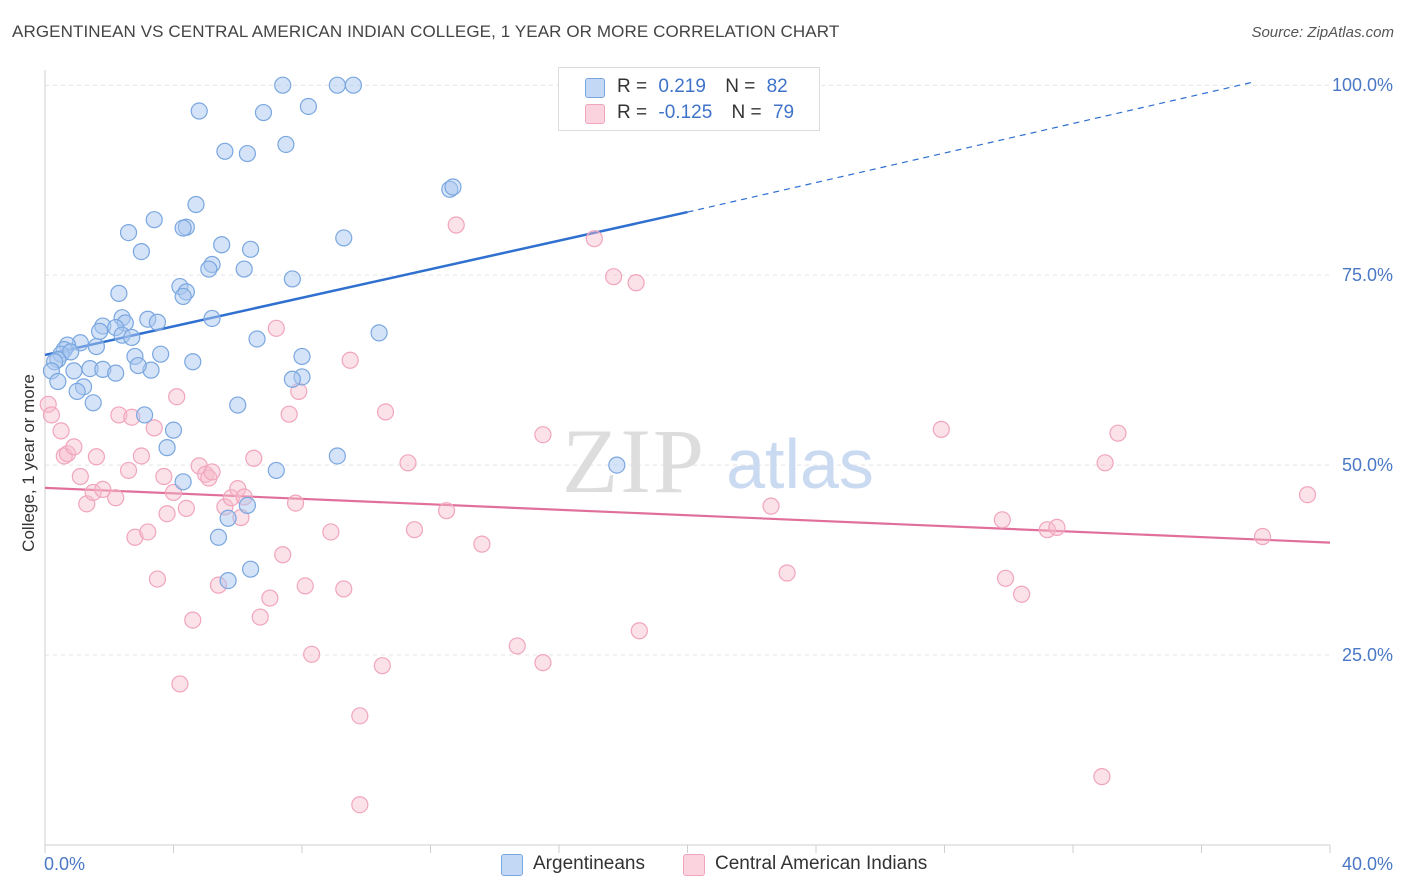 The height and width of the screenshot is (892, 1406). Describe the element at coordinates (740, 86) in the screenshot. I see `legend-n-label: N =` at that location.